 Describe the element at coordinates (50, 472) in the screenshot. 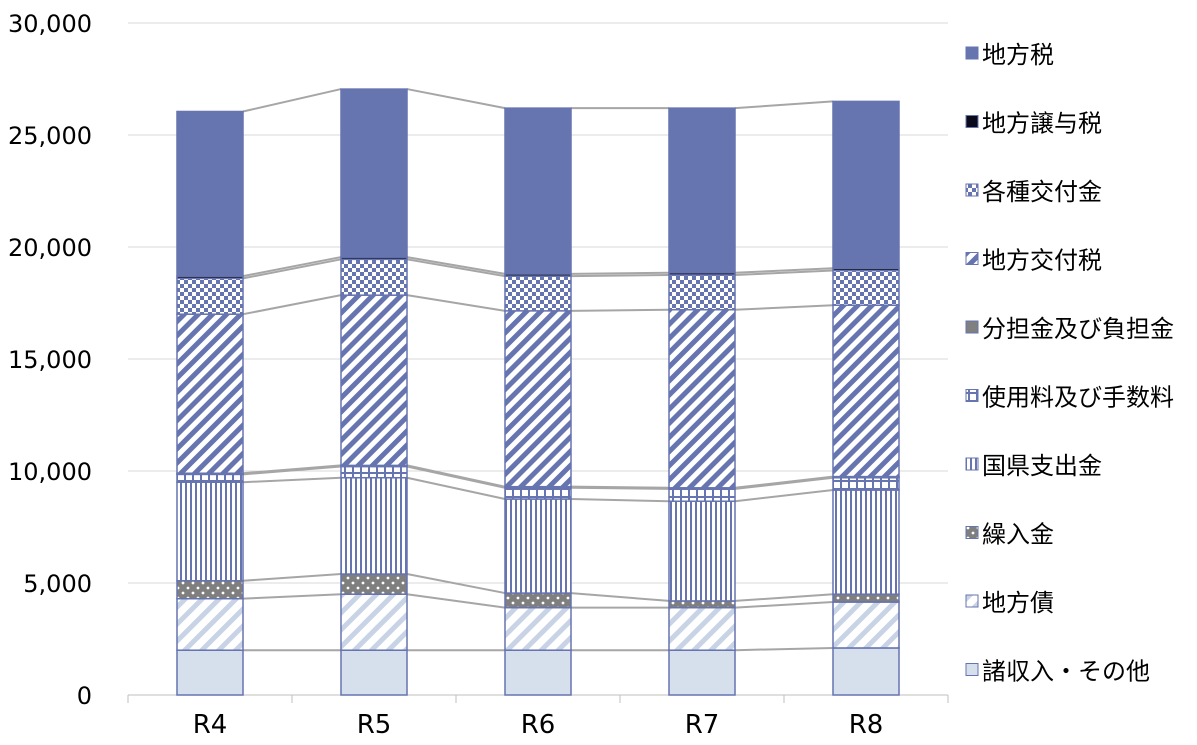

I see `y-tick-label: 10,000` at that location.